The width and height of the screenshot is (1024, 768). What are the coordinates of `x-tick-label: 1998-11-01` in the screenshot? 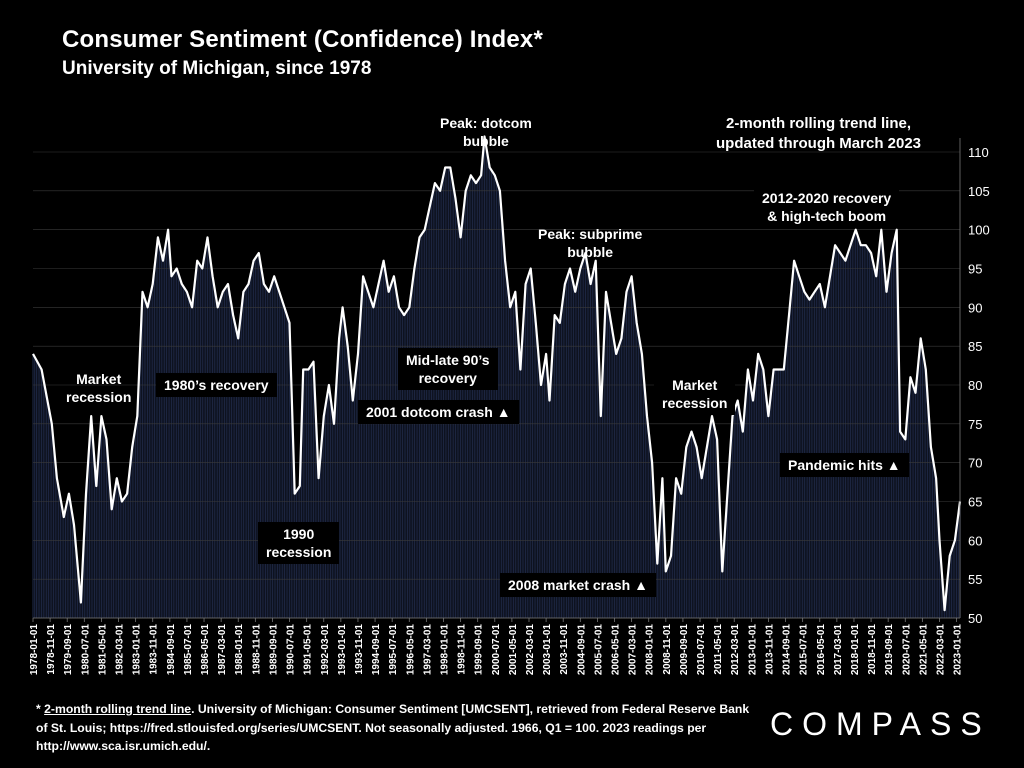 It's located at (462, 649).